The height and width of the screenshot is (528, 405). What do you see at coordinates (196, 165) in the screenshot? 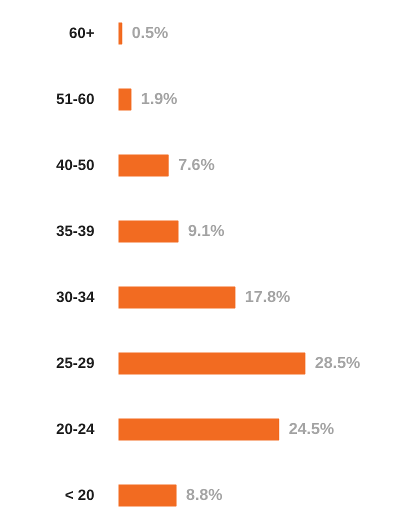
I see `data-label: 7.6%` at bounding box center [196, 165].